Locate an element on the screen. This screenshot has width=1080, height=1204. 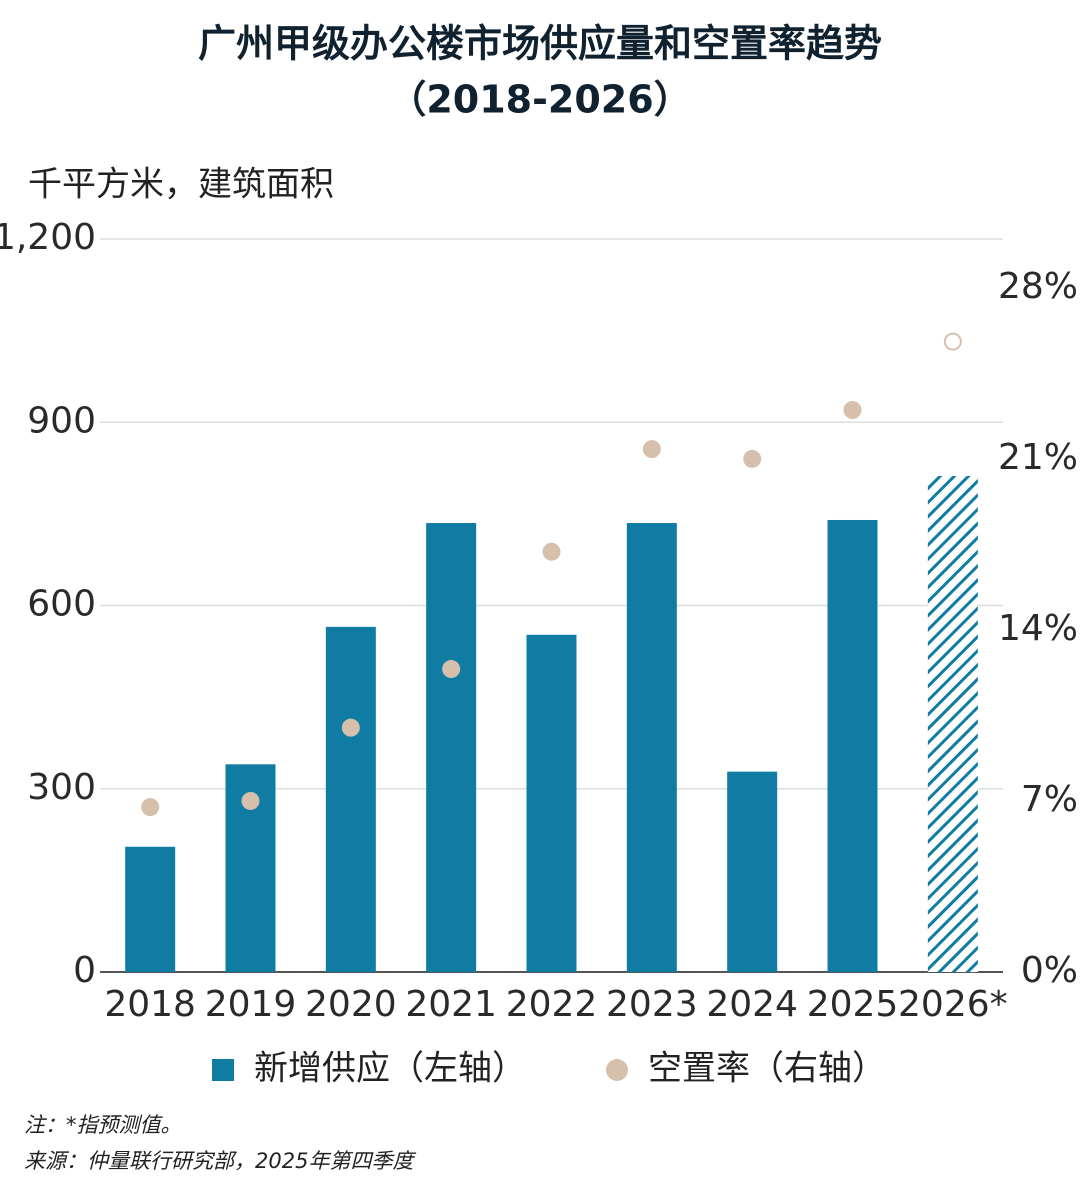
chart-subtitle: （2018-2026） is located at coordinates (539, 100).